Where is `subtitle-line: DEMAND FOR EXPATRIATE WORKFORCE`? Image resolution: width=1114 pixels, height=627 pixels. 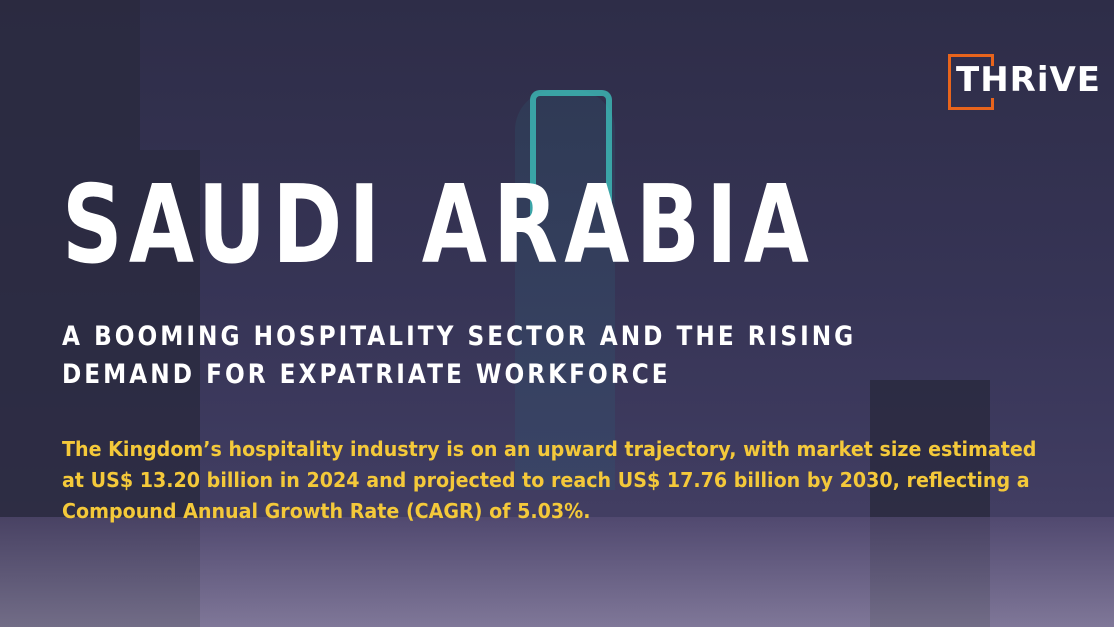 subtitle-line: DEMAND FOR EXPATRIATE WORKFORCE is located at coordinates (366, 374).